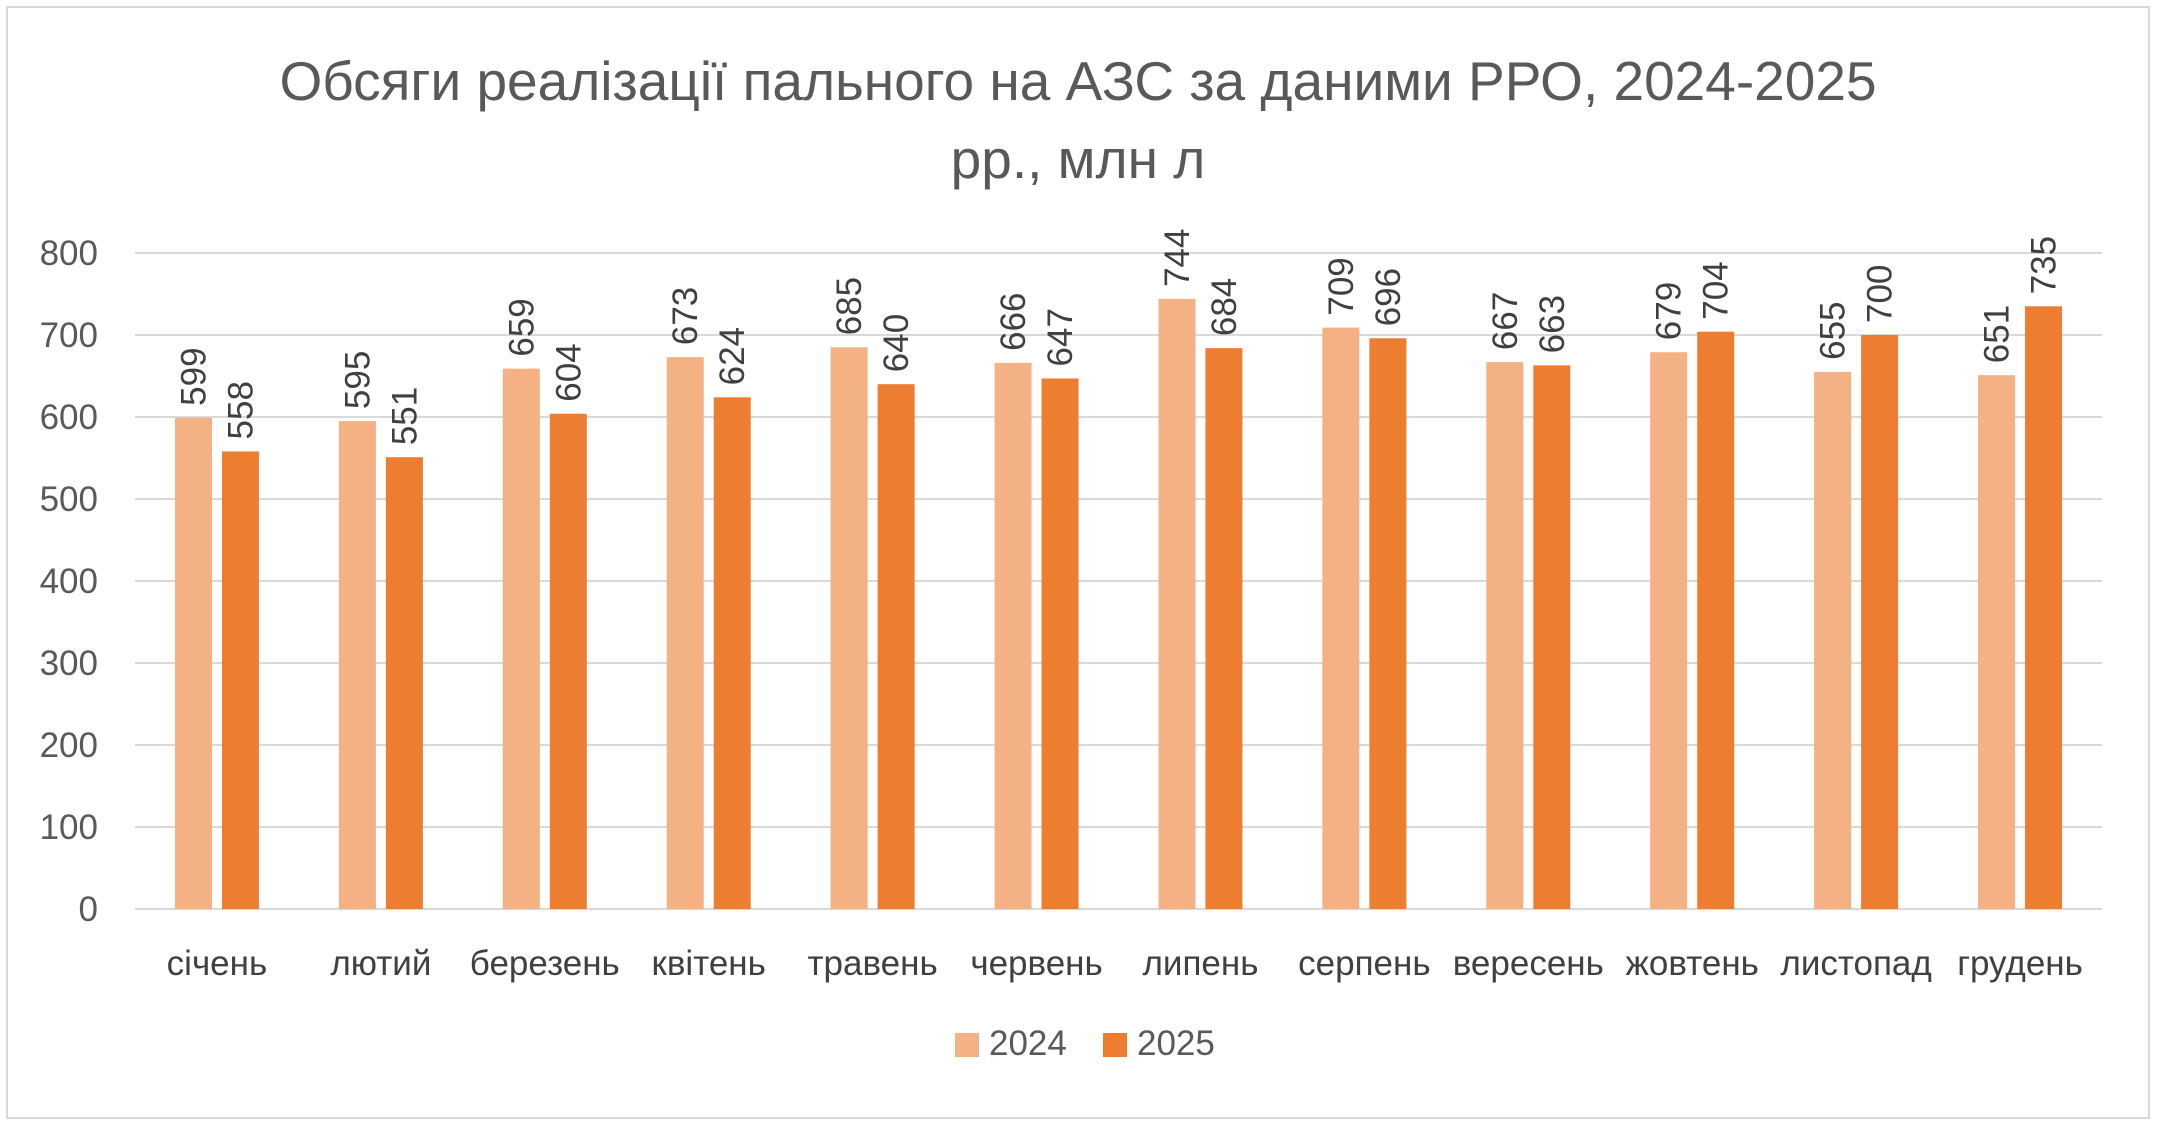 The height and width of the screenshot is (1127, 2158). I want to click on legend-label-2024: 2024, so click(1028, 1043).